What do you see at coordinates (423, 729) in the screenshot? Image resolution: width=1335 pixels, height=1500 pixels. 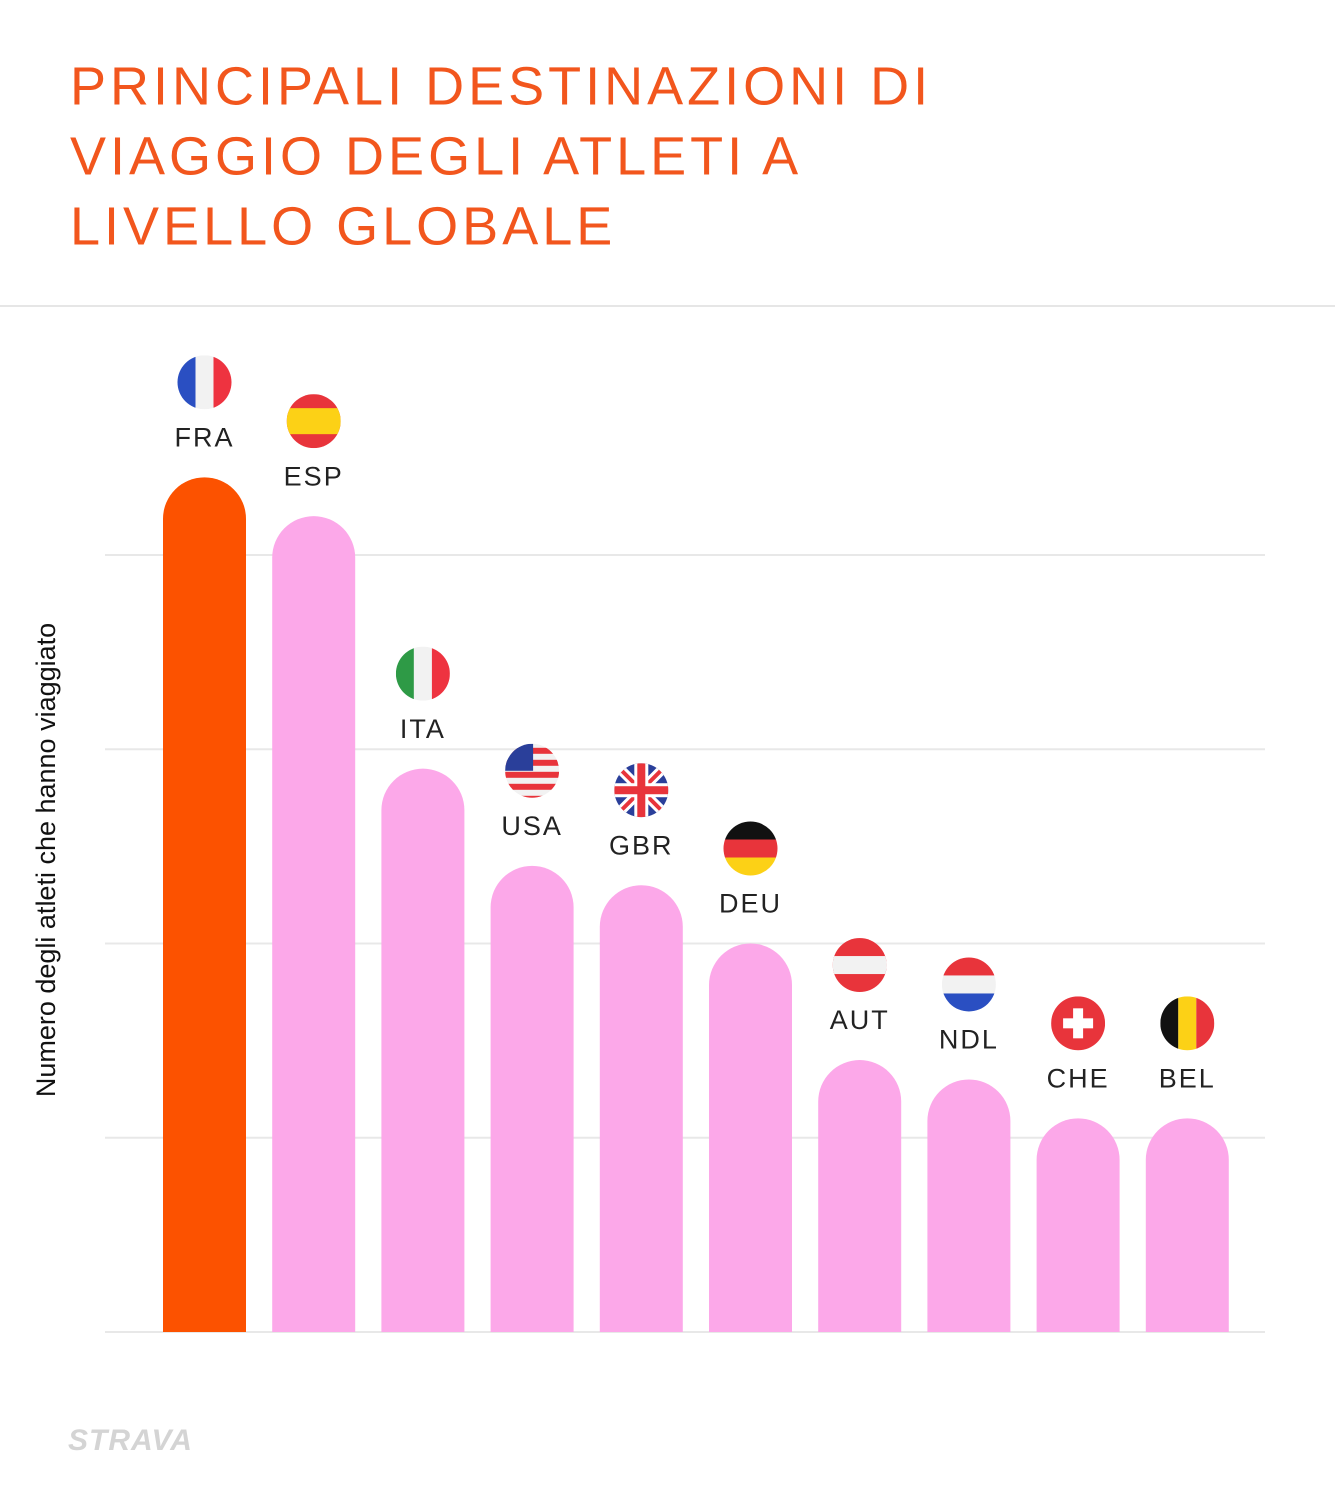 I see `x-tick-label: ITA` at bounding box center [423, 729].